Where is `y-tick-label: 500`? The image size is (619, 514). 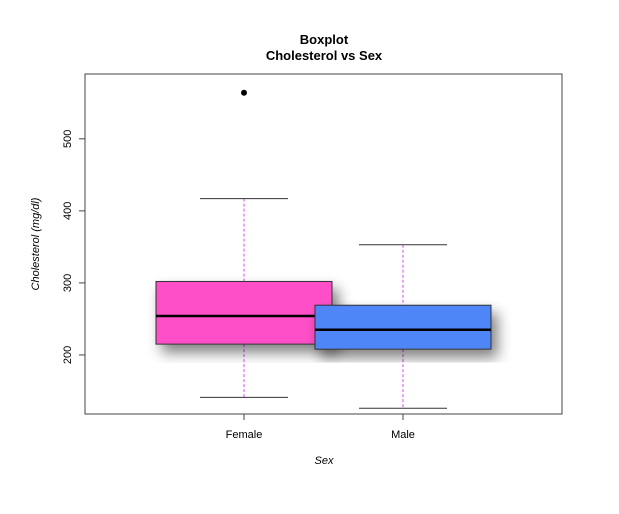
y-tick-label: 500 is located at coordinates (68, 139).